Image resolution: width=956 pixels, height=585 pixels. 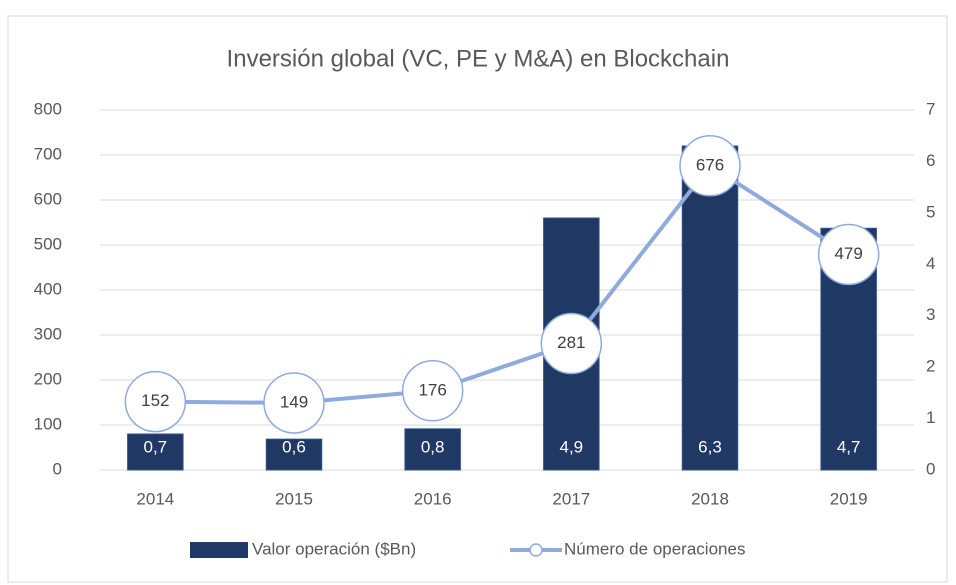 What do you see at coordinates (654, 548) in the screenshot?
I see `legend-label: Número de operaciones` at bounding box center [654, 548].